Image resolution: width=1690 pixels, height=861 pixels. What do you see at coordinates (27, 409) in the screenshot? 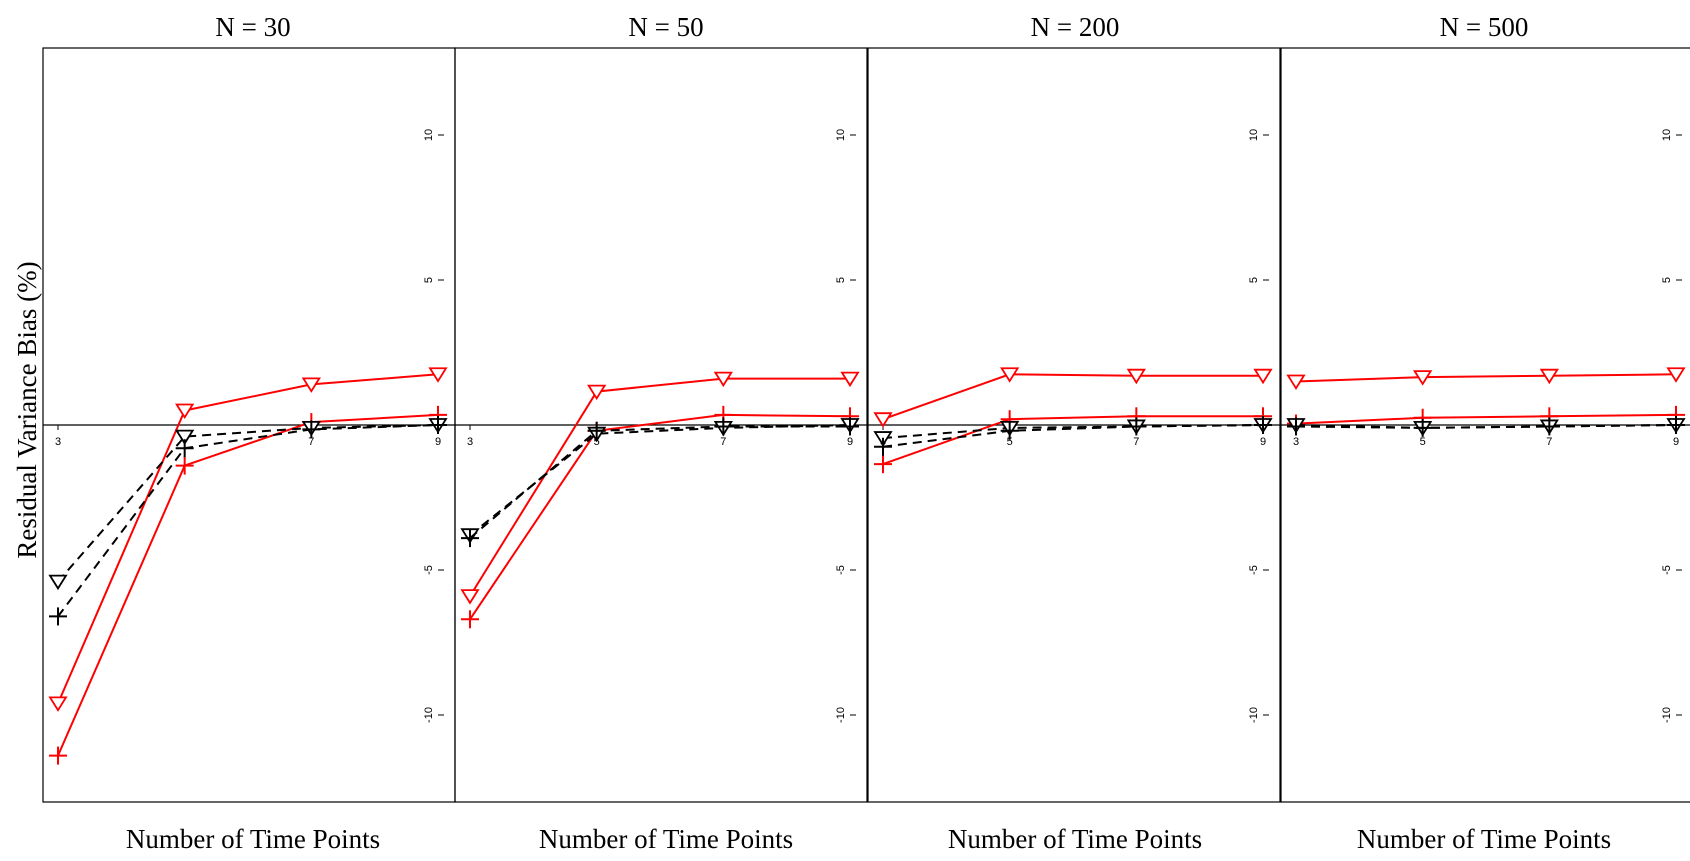
I see `y-axis-label: Residual Variance Bias (%)` at bounding box center [27, 409].